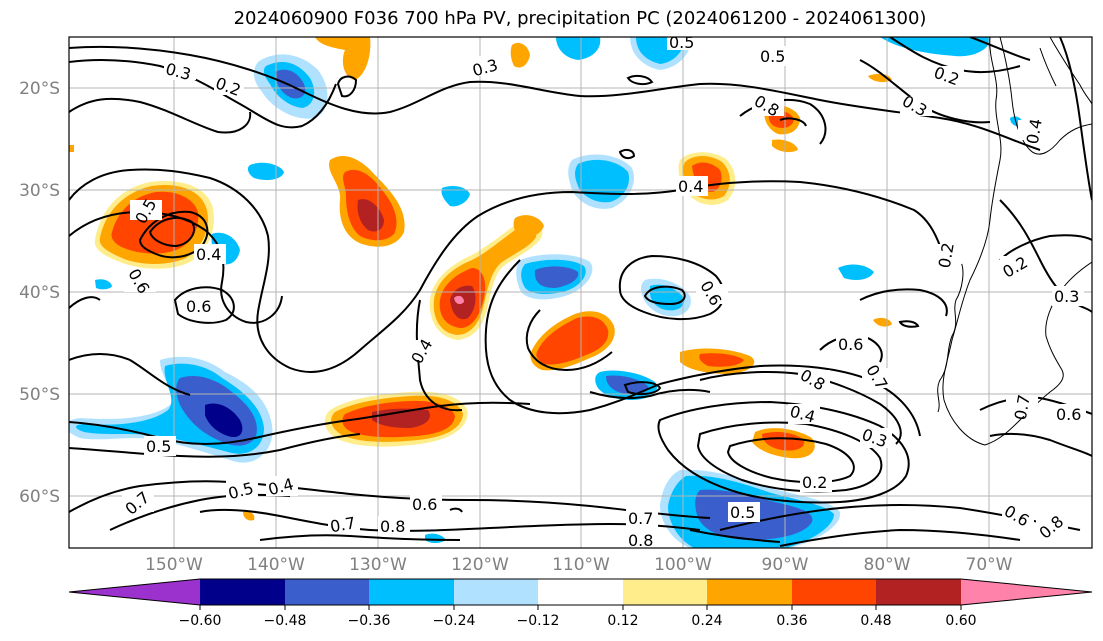 The height and width of the screenshot is (641, 1103). What do you see at coordinates (369, 621) in the screenshot?
I see `colorbar-tick: −0.36` at bounding box center [369, 621].